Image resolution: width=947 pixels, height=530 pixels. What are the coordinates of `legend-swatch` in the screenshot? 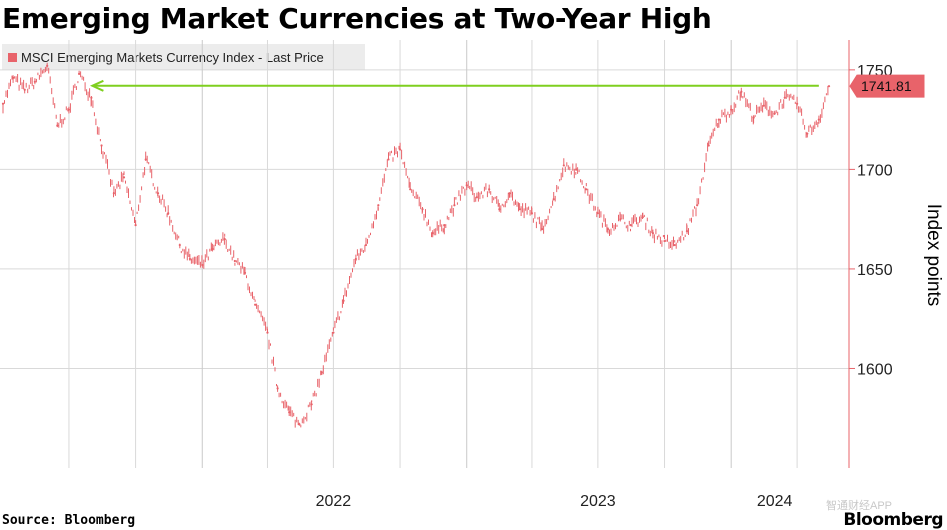 It's located at (12, 57).